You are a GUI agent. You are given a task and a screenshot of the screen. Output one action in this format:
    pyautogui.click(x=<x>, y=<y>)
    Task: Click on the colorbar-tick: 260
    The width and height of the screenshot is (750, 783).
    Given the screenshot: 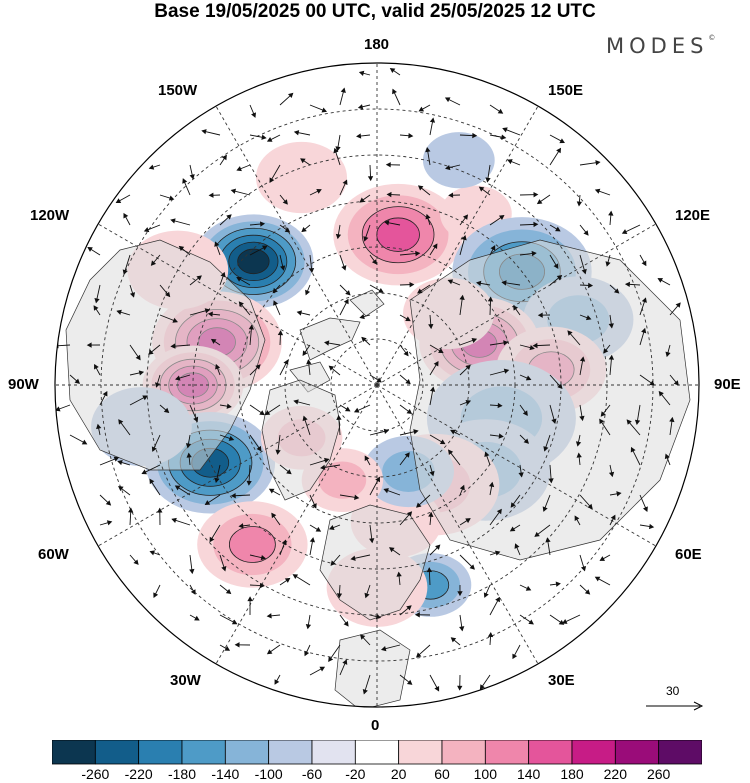 What is the action you would take?
    pyautogui.click(x=658, y=774)
    